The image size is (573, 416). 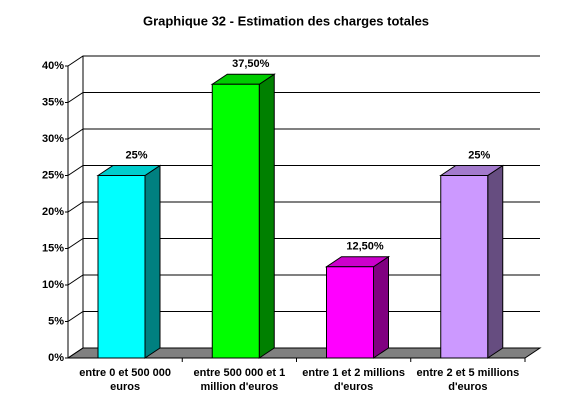 What do you see at coordinates (53, 248) in the screenshot?
I see `y-tick-label: 15%` at bounding box center [53, 248].